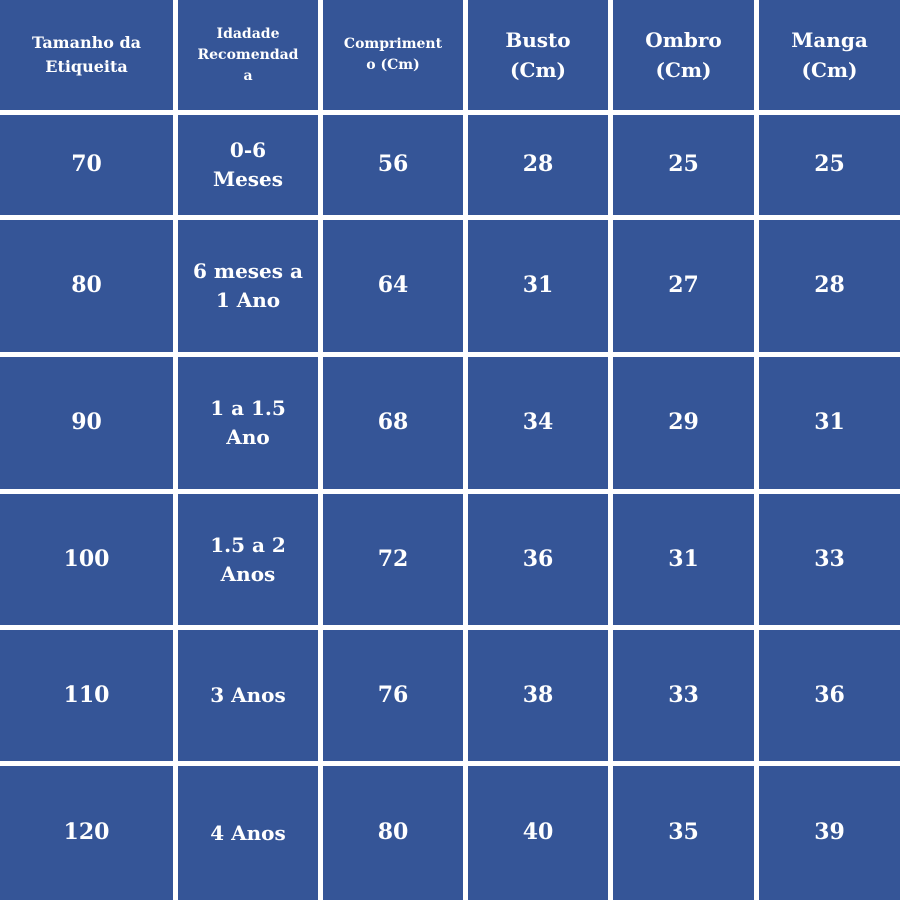 The image size is (900, 900). What do you see at coordinates (393, 559) in the screenshot?
I see `table-cell: 72` at bounding box center [393, 559].